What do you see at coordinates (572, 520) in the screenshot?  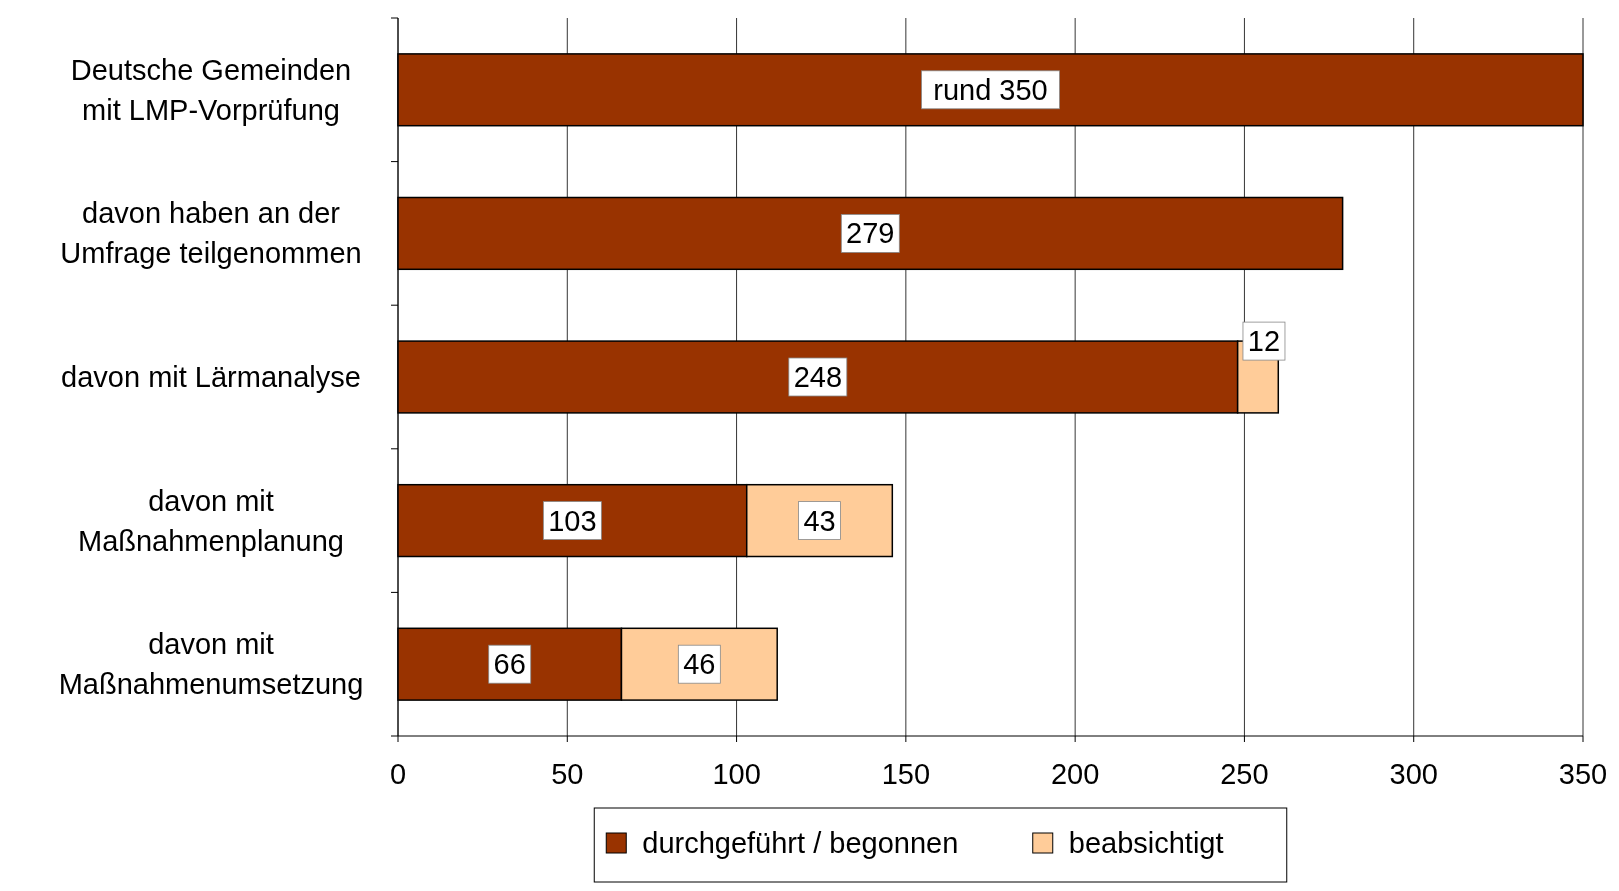 I see `data-label: 103` at bounding box center [572, 520].